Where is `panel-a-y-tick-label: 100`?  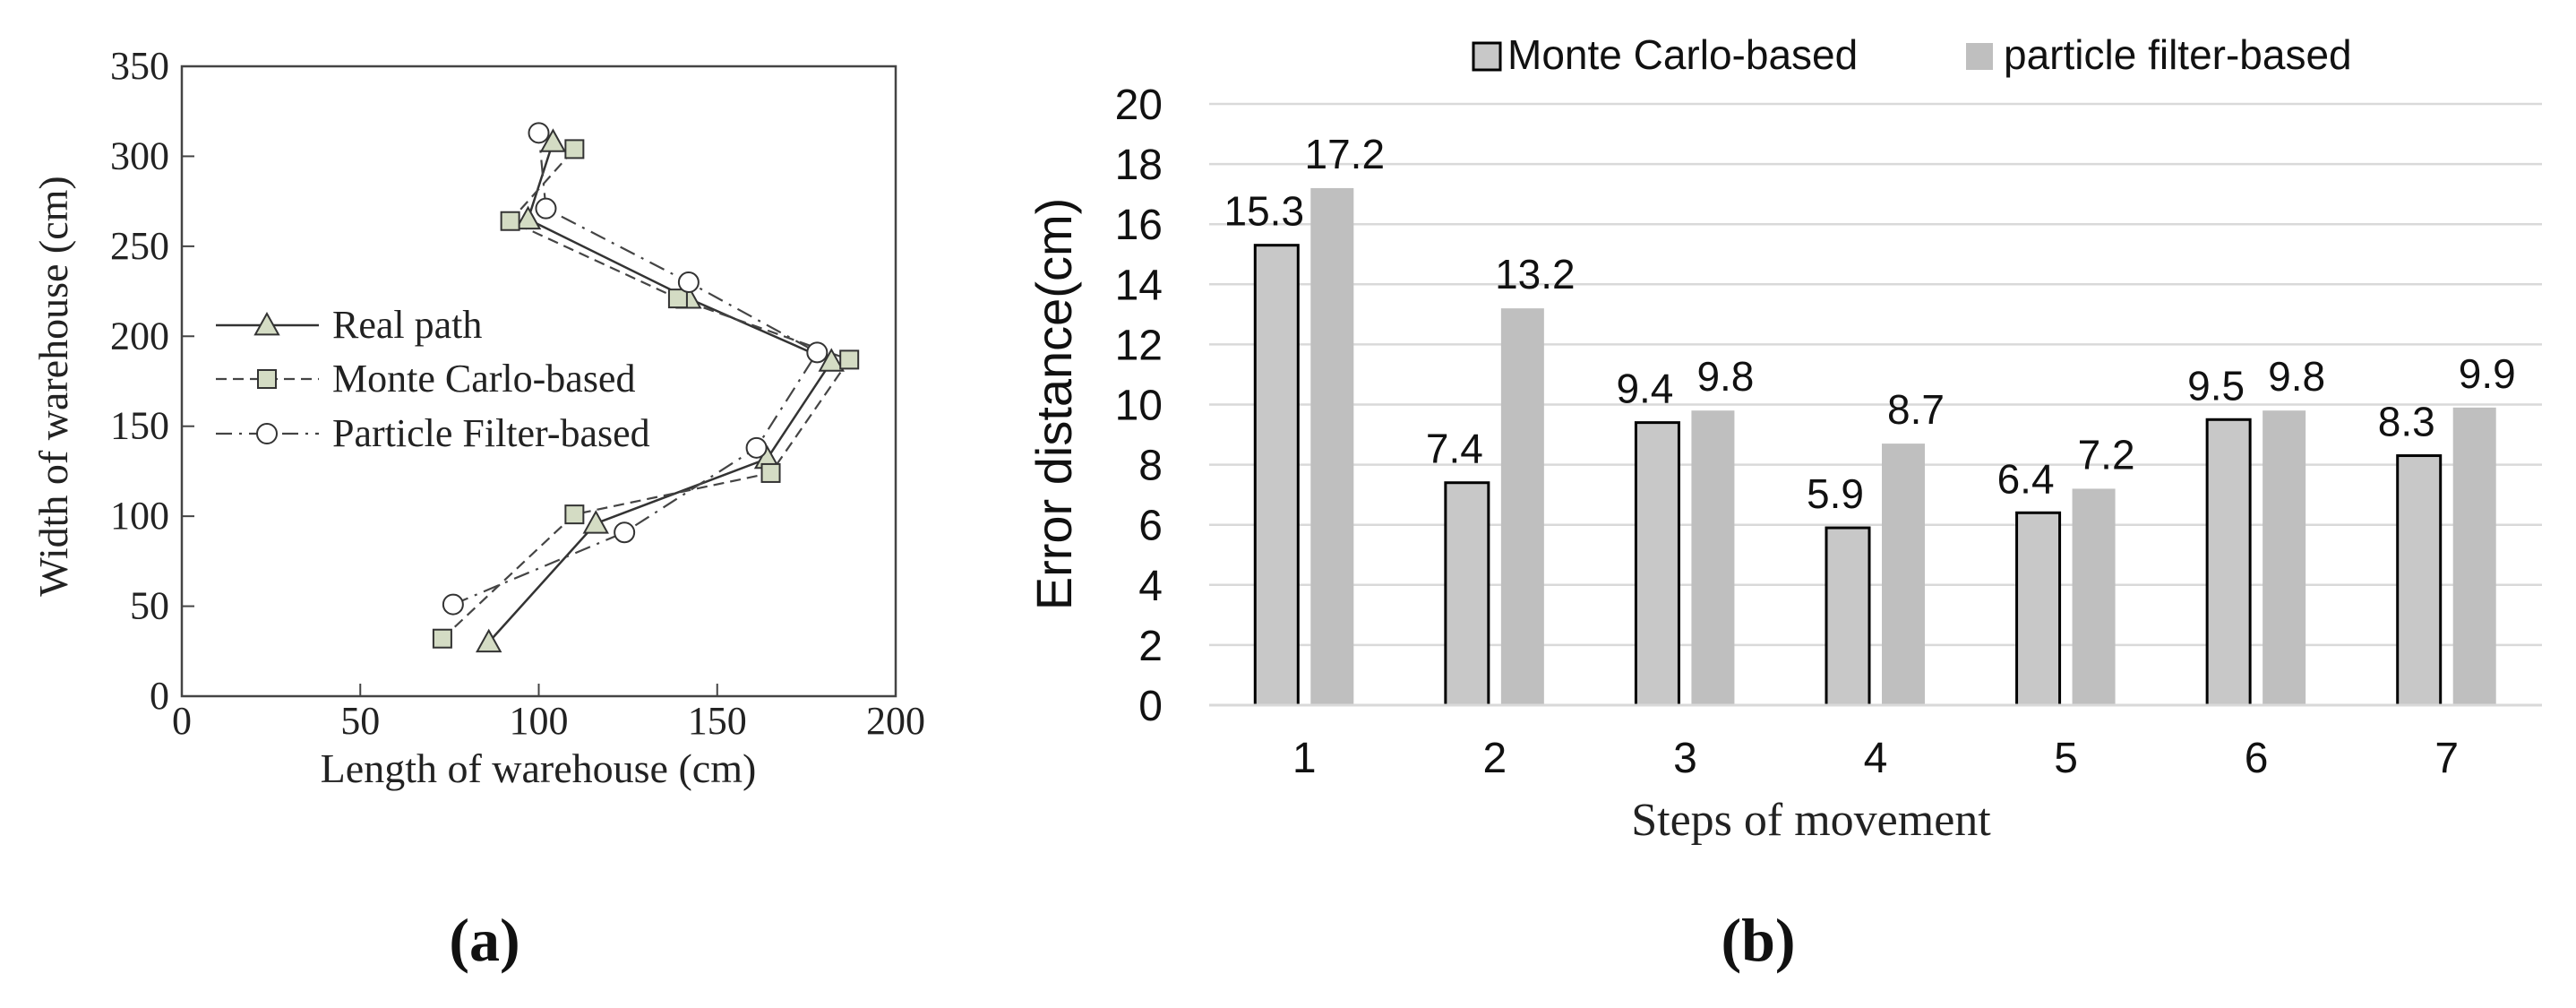
panel-a-y-tick-label: 100 is located at coordinates (139, 516).